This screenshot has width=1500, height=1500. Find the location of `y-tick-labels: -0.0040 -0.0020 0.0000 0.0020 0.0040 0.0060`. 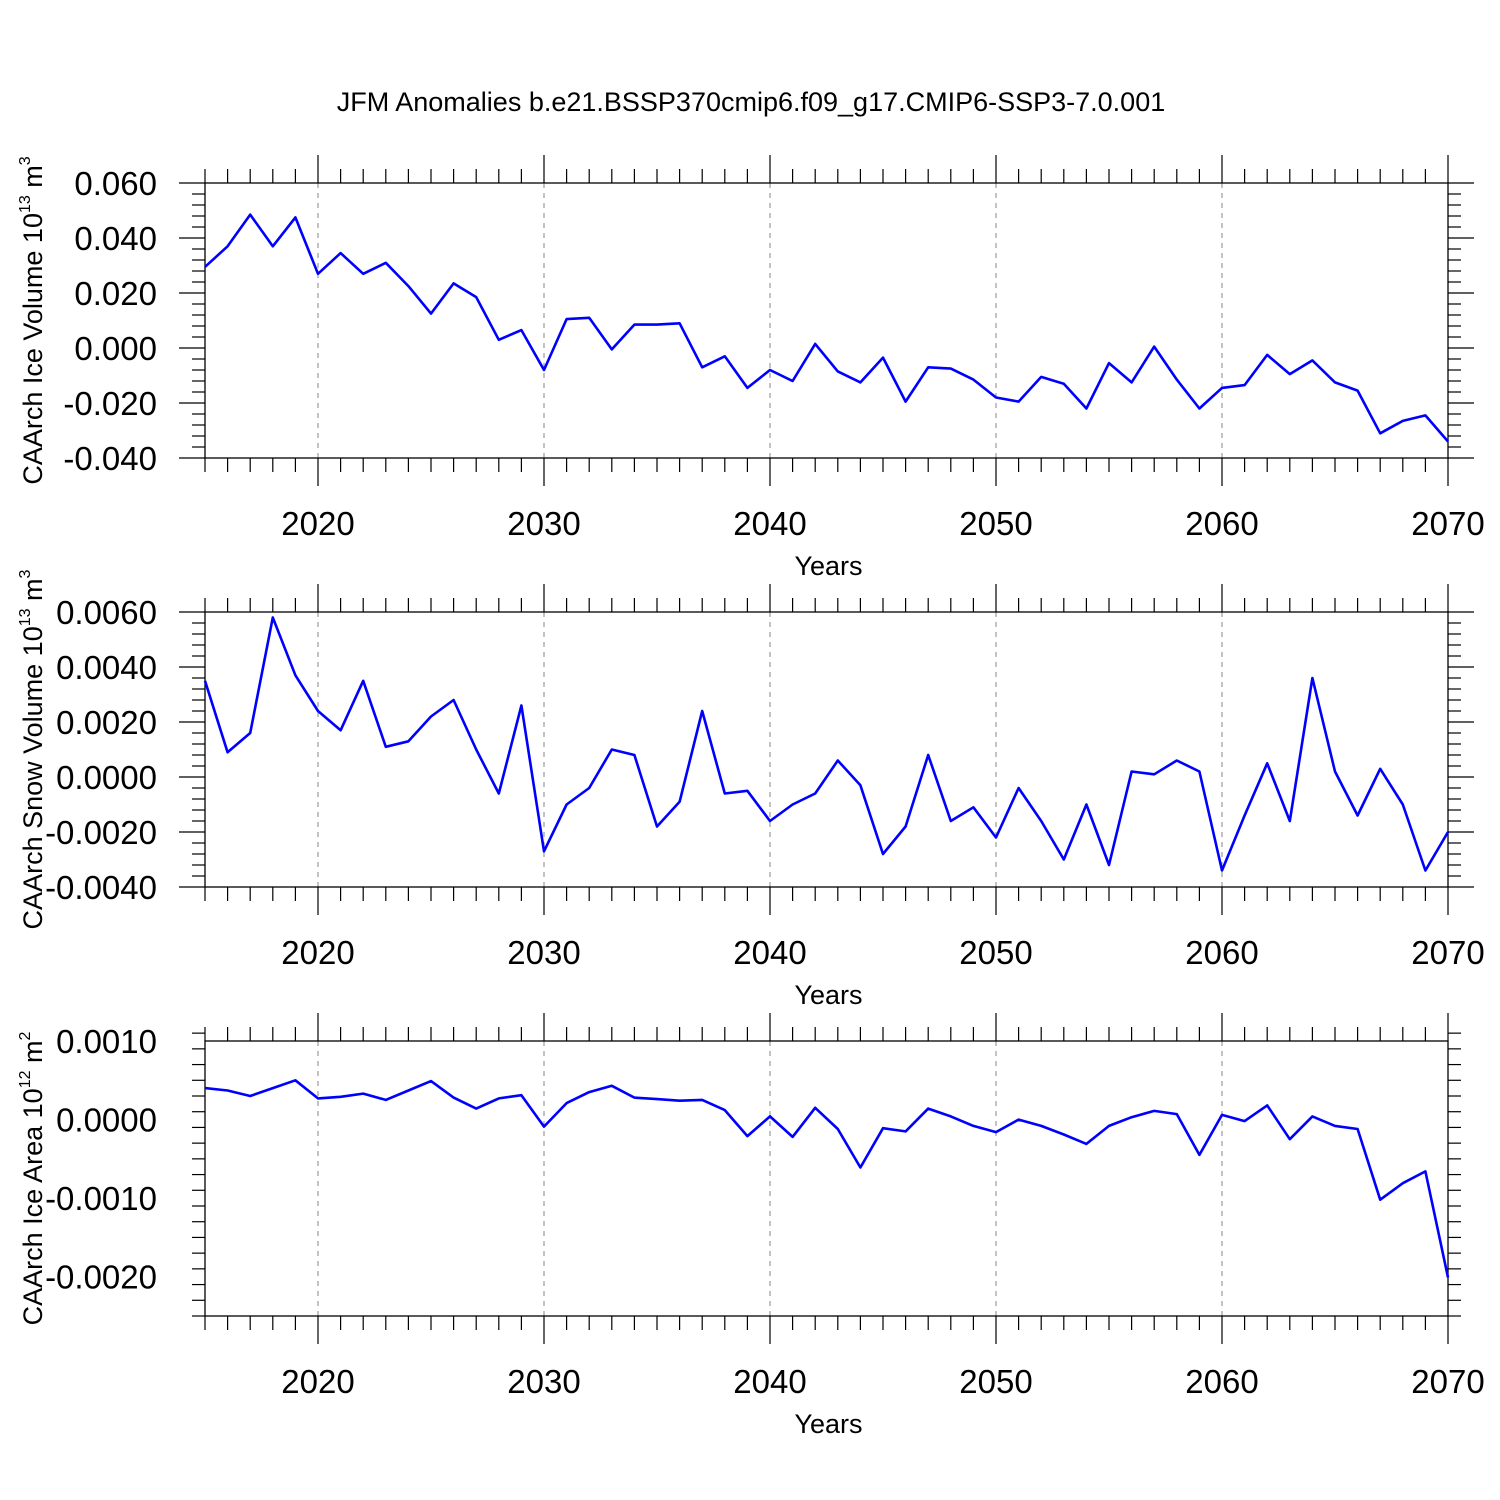

y-tick-labels: -0.0040 -0.0020 0.0000 0.0020 0.0040 0.0060 is located at coordinates (101, 750).